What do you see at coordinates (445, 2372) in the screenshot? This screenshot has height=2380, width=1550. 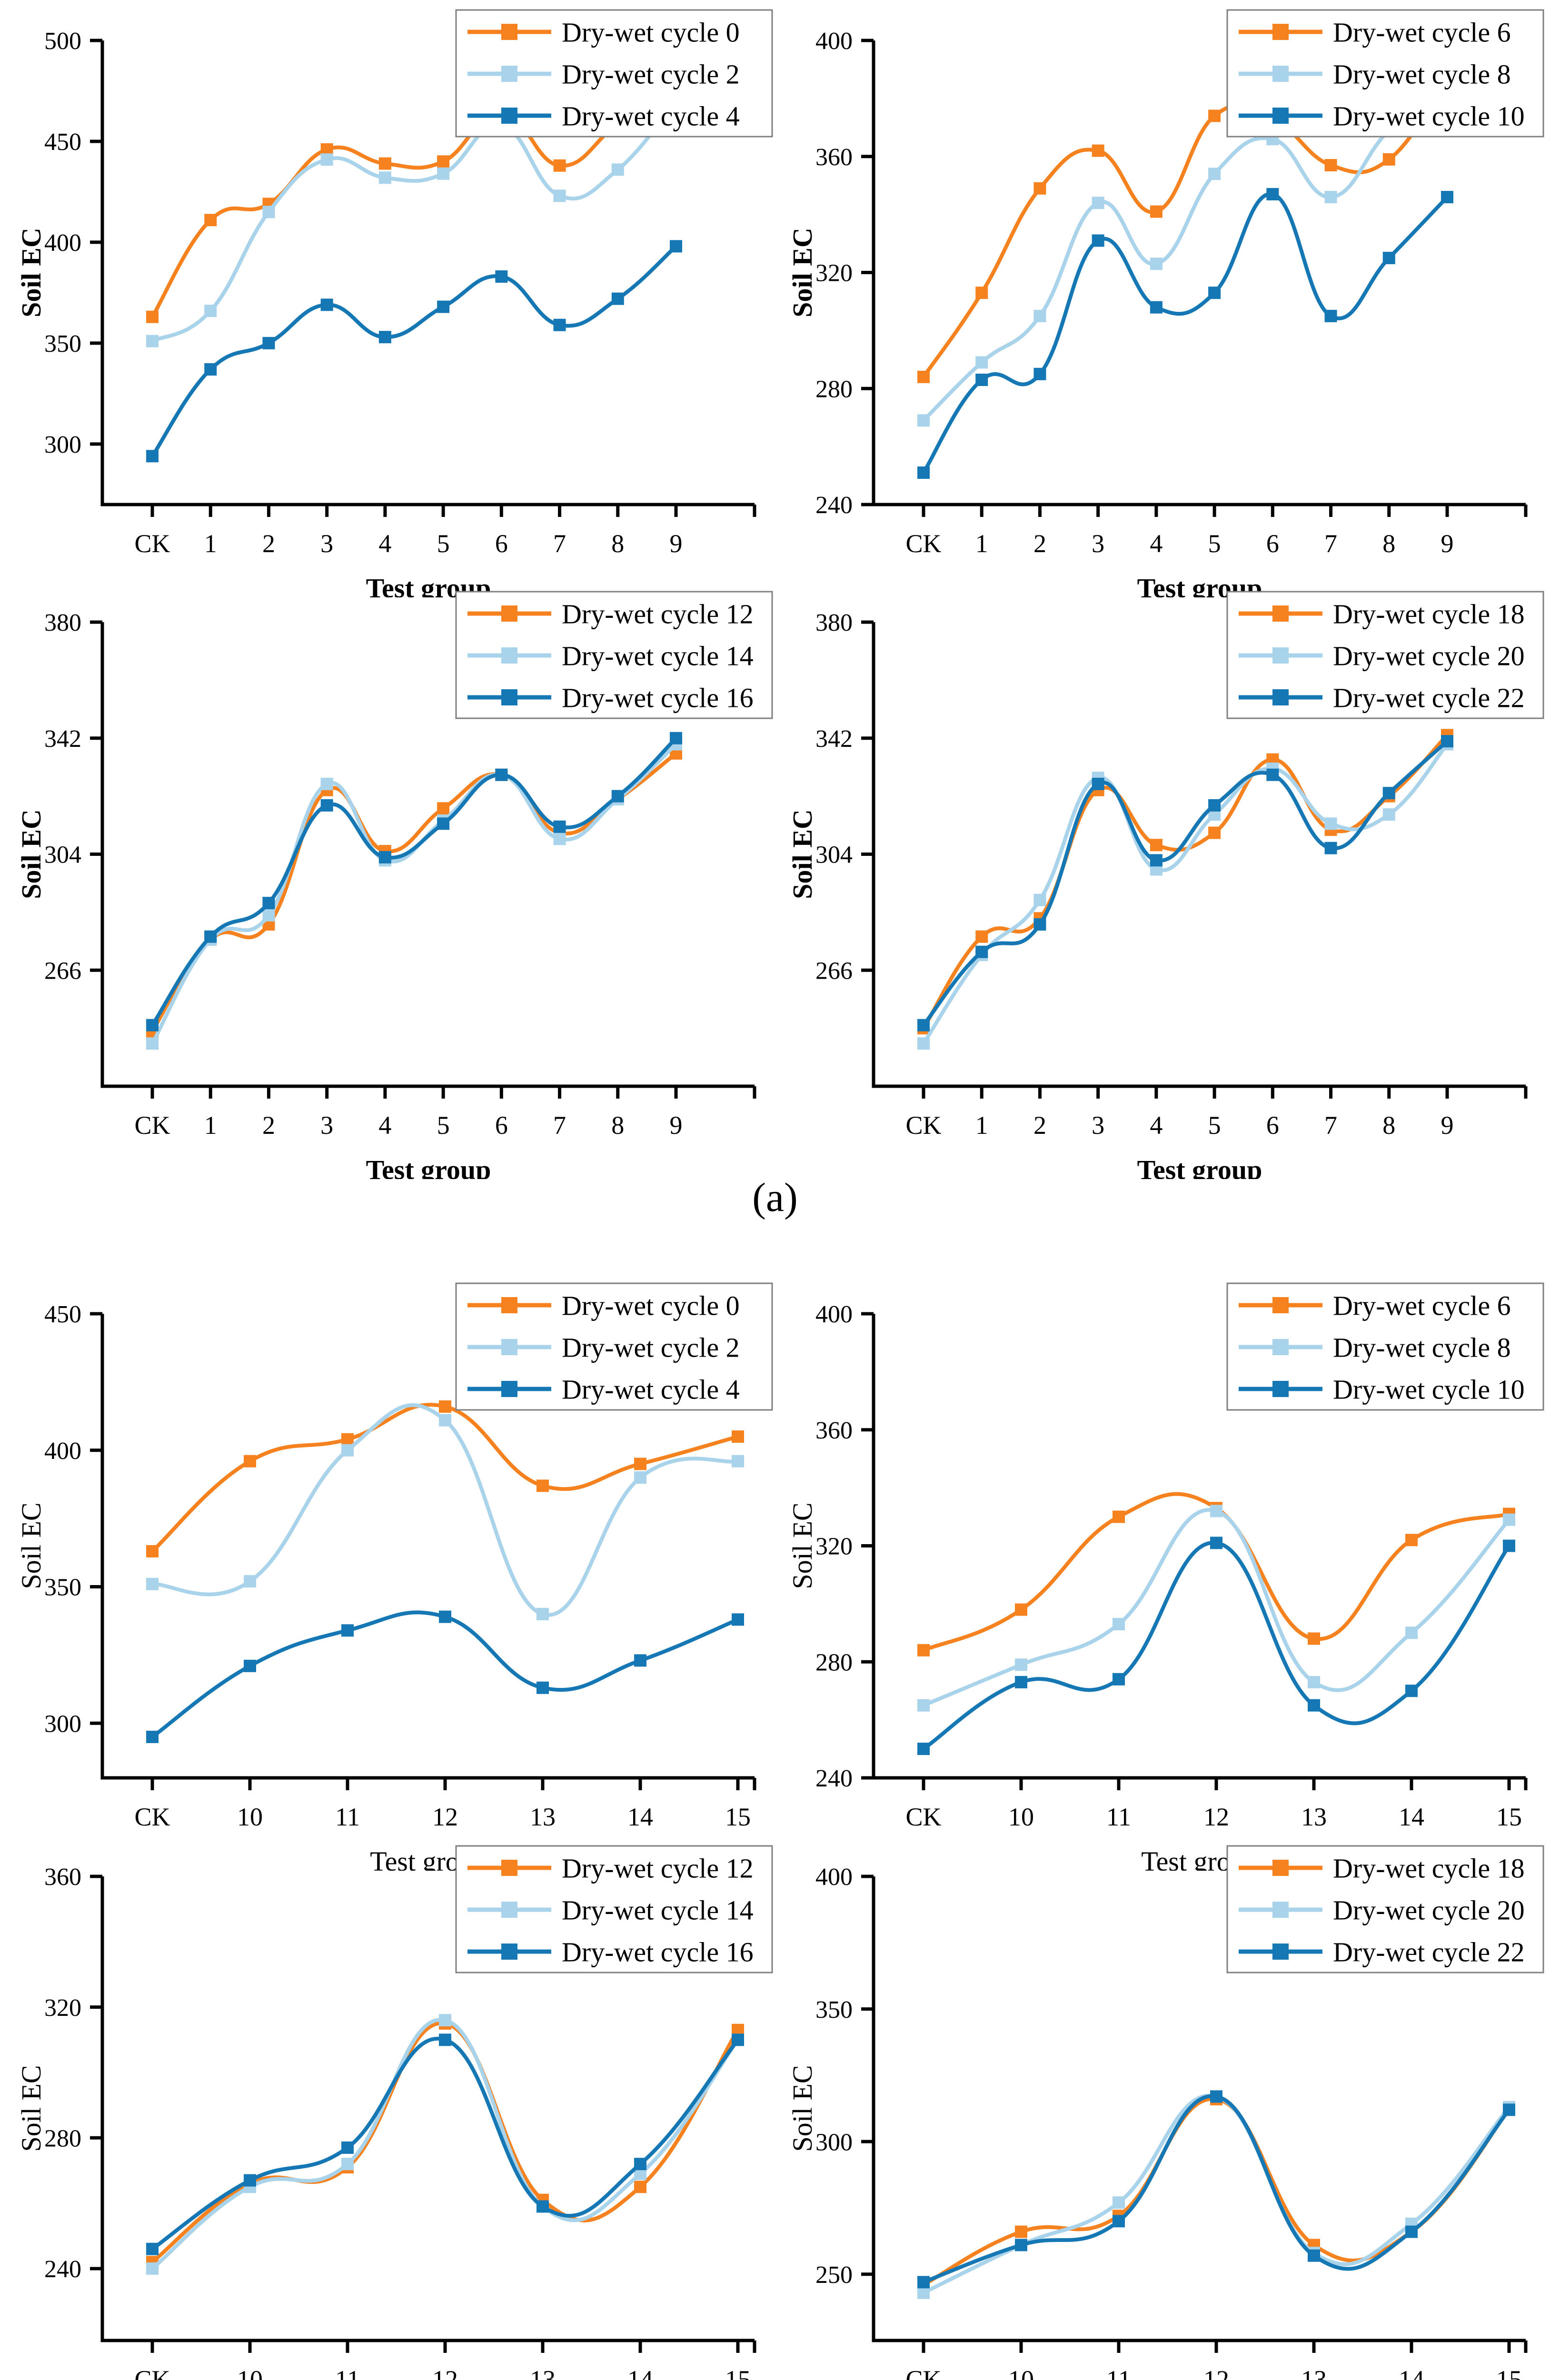 I see `x-tick-label: 12` at bounding box center [445, 2372].